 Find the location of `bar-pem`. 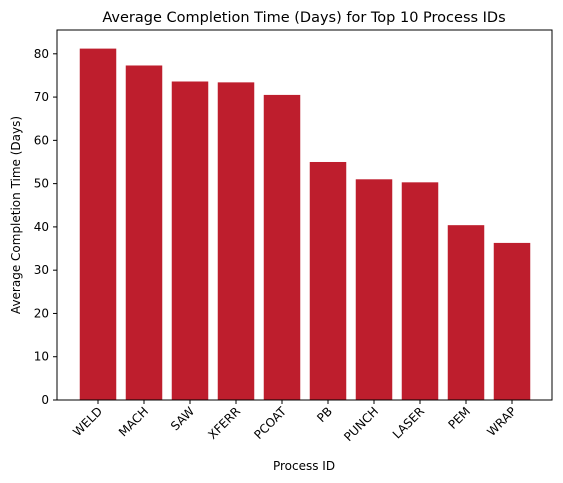

bar-pem is located at coordinates (466, 312).